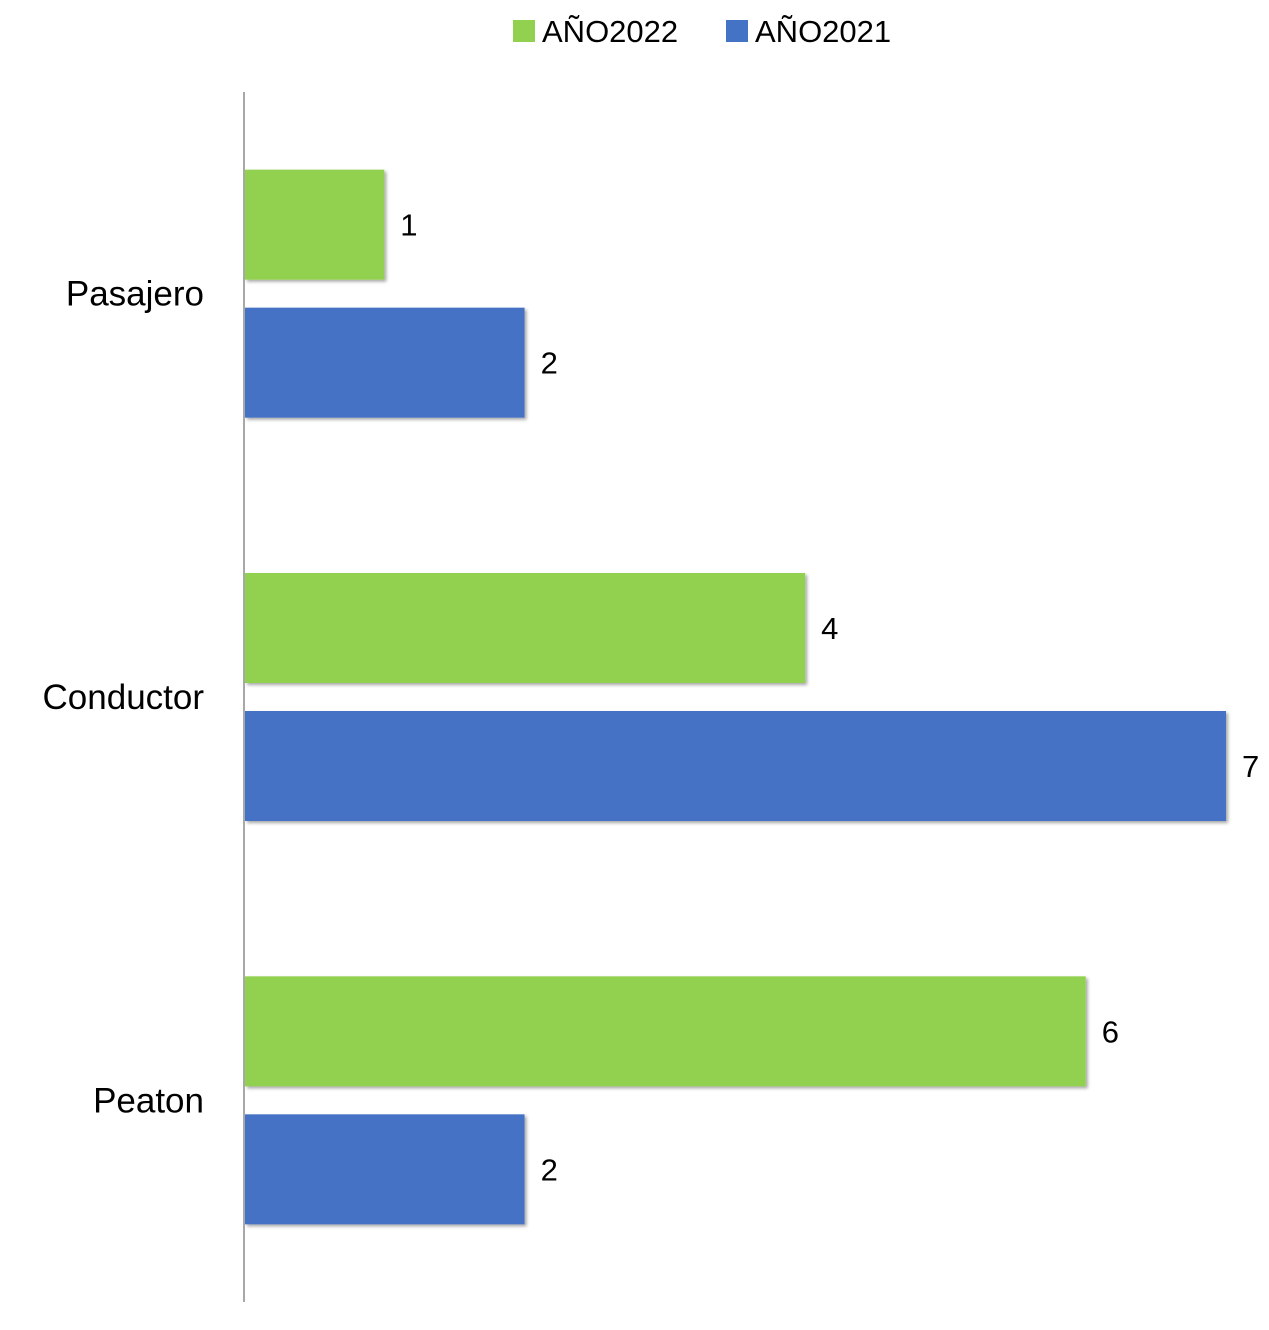 The width and height of the screenshot is (1269, 1330). I want to click on category-label-conductor: Conductor, so click(124, 697).